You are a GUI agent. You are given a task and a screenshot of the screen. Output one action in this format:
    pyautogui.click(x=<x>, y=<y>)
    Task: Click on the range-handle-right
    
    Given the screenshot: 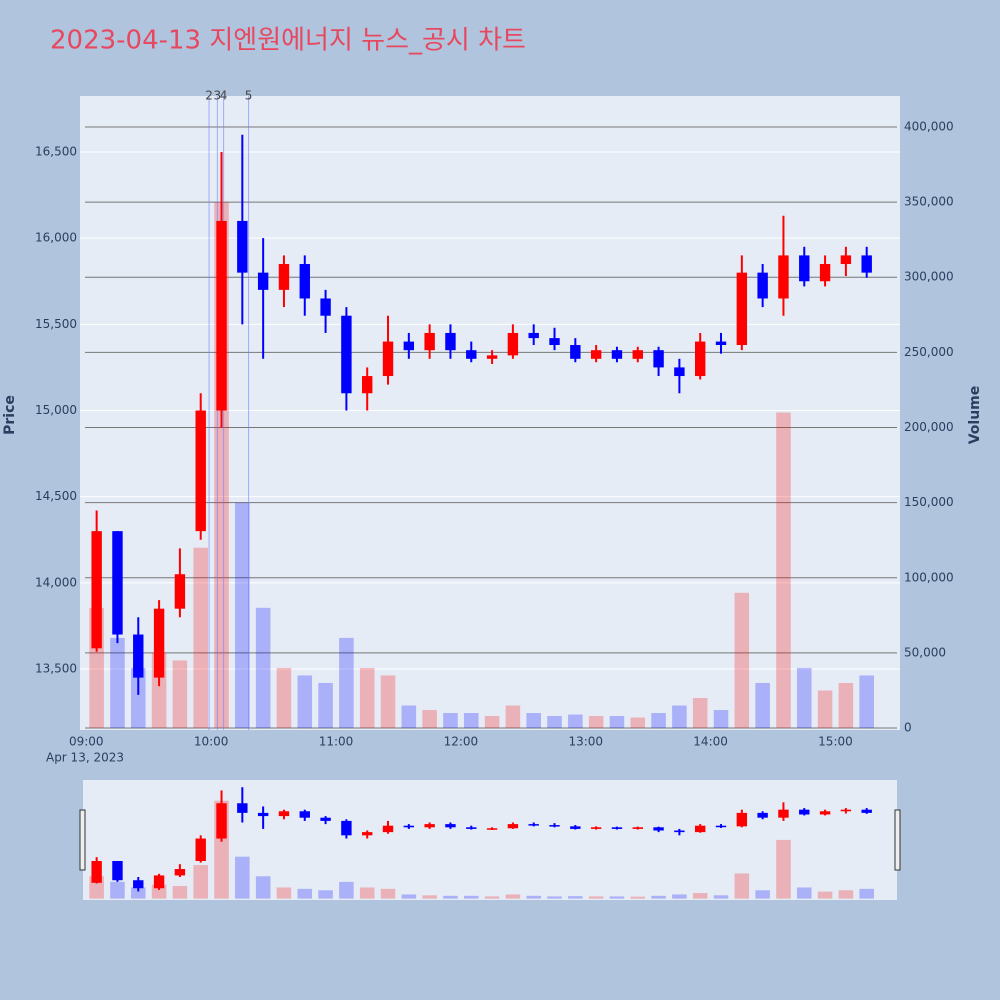 What is the action you would take?
    pyautogui.click(x=897, y=840)
    